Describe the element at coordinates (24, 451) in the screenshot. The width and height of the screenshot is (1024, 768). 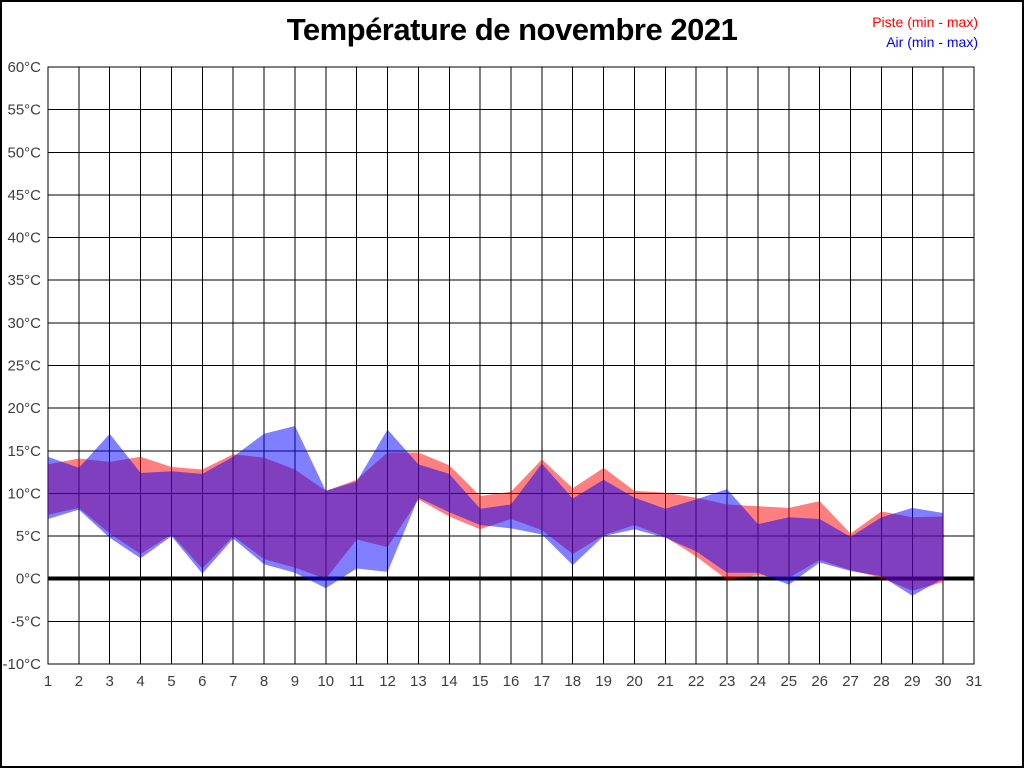
I see `y-tick-label: 15°C` at that location.